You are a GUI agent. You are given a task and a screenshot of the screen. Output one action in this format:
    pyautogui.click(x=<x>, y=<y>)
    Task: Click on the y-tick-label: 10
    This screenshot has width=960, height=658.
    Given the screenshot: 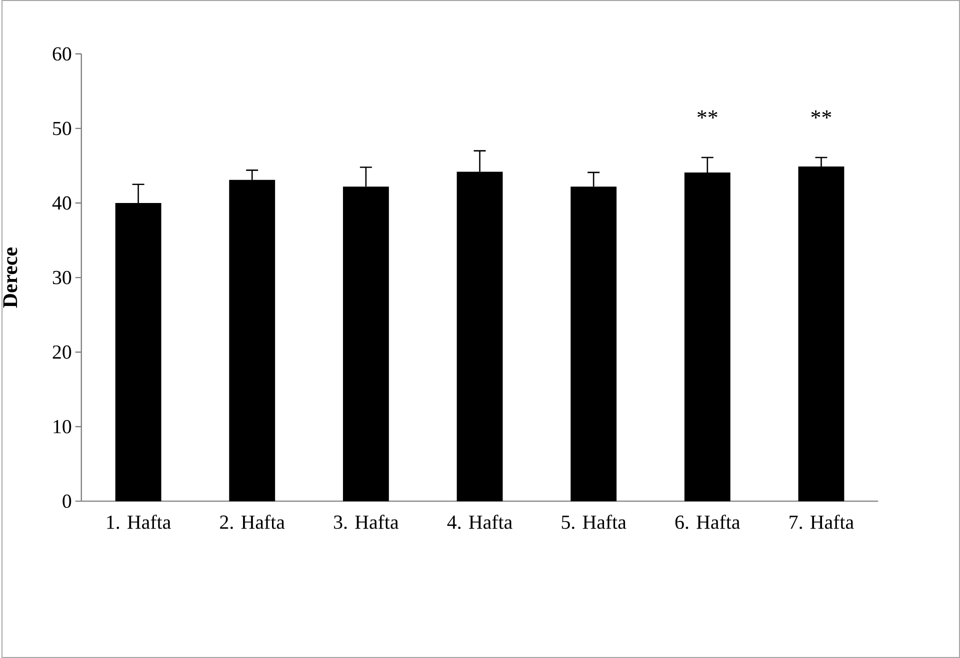 What is the action you would take?
    pyautogui.click(x=63, y=427)
    